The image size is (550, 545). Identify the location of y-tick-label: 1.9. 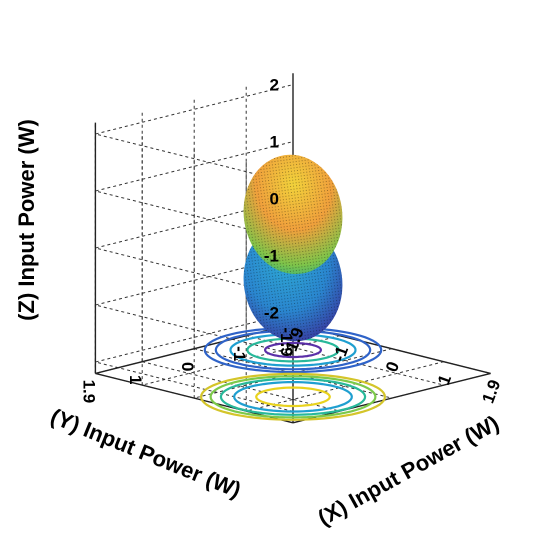
(88, 392).